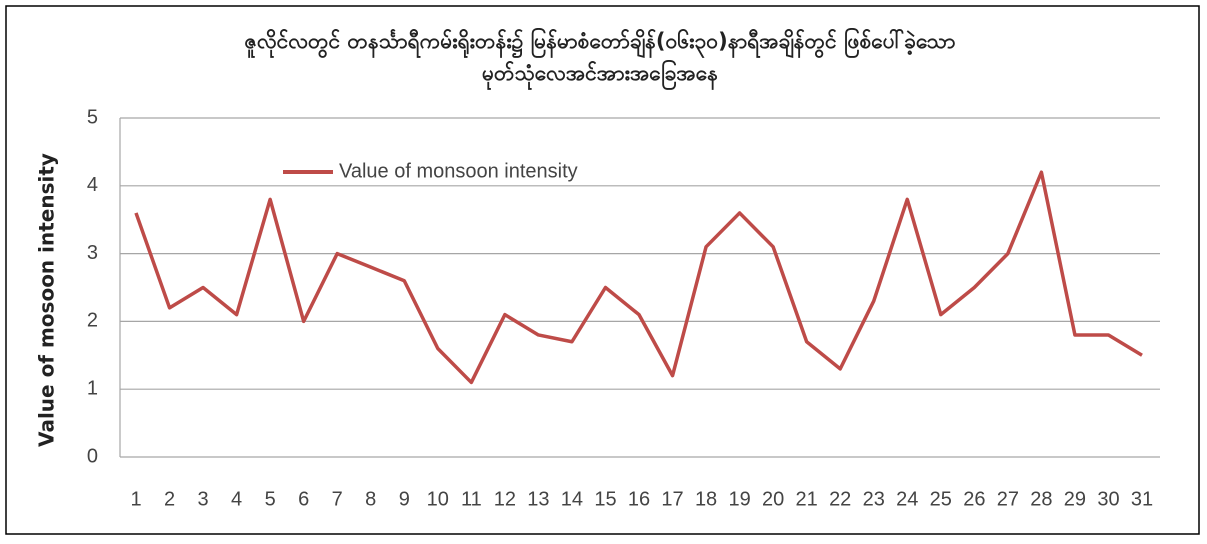 This screenshot has height=544, width=1207. What do you see at coordinates (203, 499) in the screenshot?
I see `x-tick-label: 3` at bounding box center [203, 499].